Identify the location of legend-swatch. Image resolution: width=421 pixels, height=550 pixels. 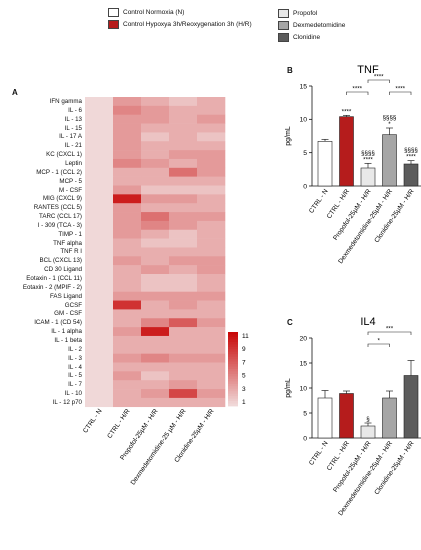
(283, 13).